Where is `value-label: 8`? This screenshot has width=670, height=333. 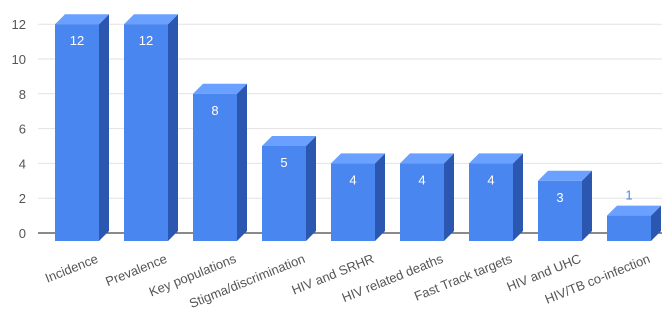
value-label: 8 is located at coordinates (214, 110).